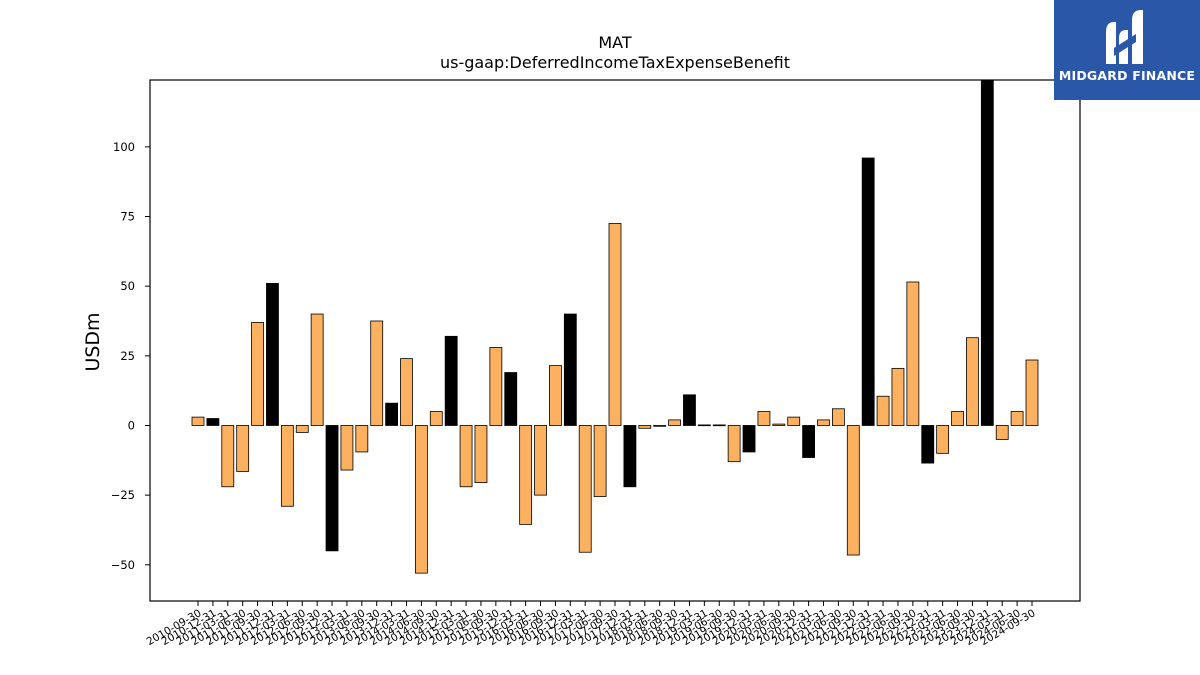 This screenshot has width=1200, height=675. What do you see at coordinates (124, 147) in the screenshot?
I see `y-tick-label: 100` at bounding box center [124, 147].